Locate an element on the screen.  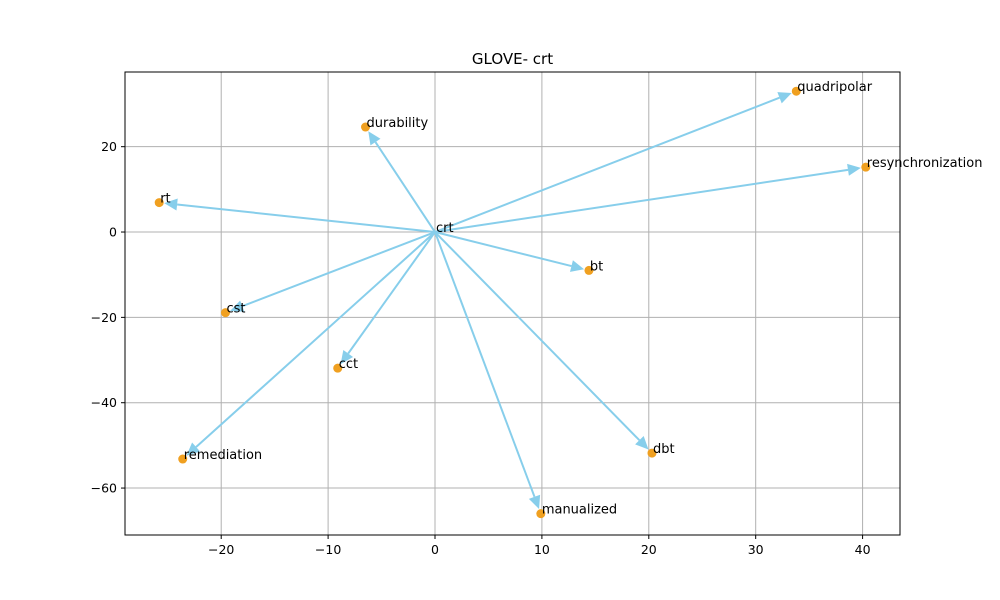
label-durability: durability is located at coordinates (398, 123).